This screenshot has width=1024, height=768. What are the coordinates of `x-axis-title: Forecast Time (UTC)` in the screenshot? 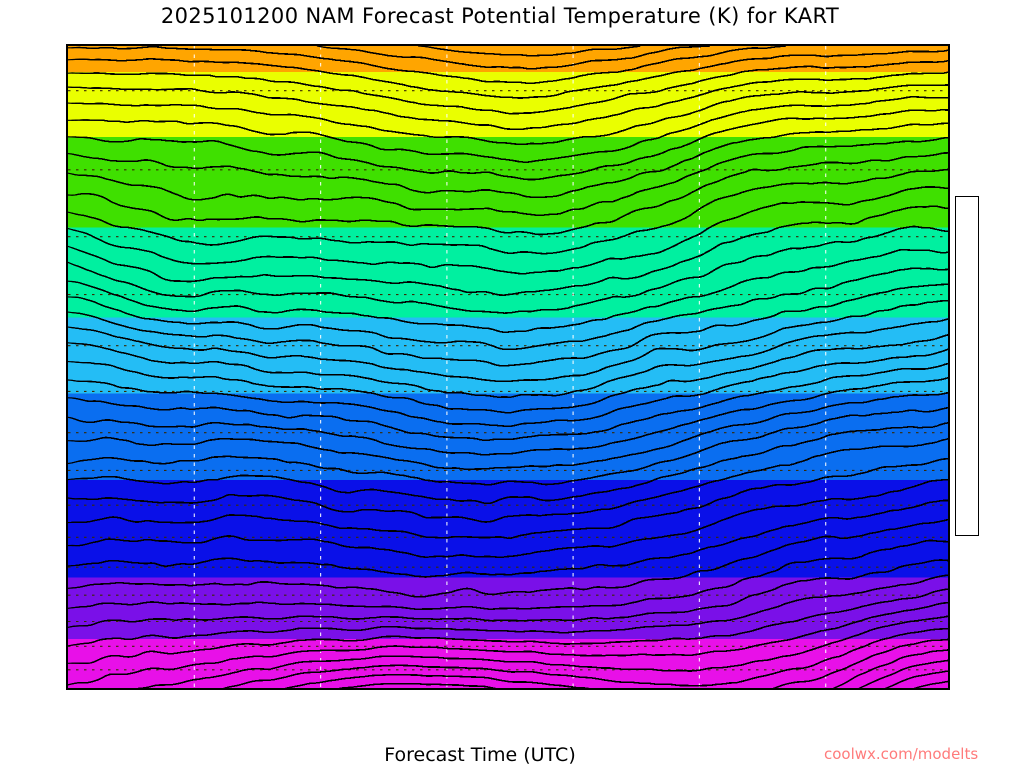 It's located at (480, 755).